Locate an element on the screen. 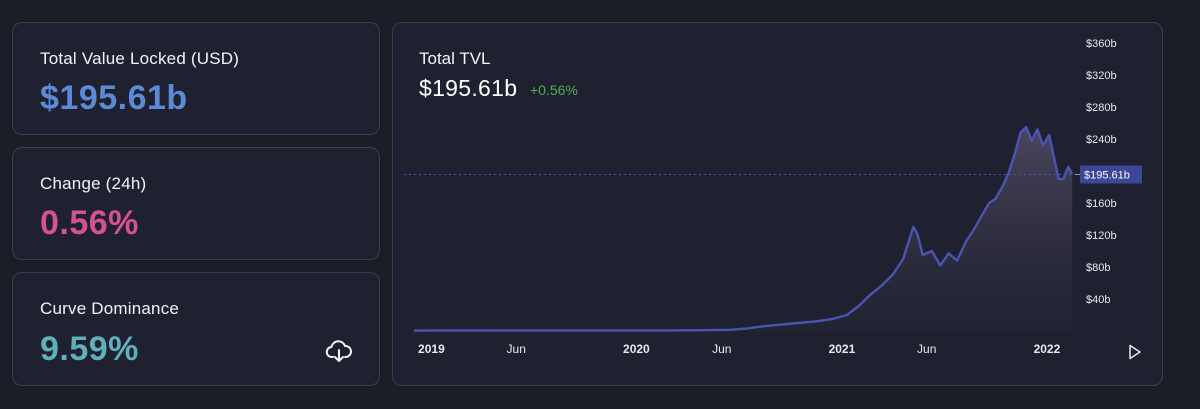 Image resolution: width=1200 pixels, height=409 pixels. y-tick-label: $240b is located at coordinates (1101, 140).